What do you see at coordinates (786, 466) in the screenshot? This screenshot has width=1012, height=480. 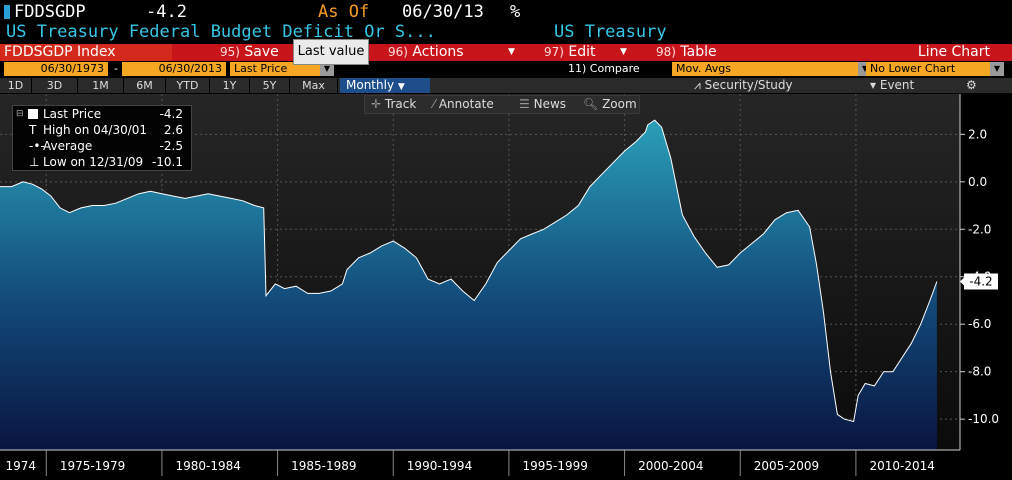 I see `x-tick-label: 2005-2009` at bounding box center [786, 466].